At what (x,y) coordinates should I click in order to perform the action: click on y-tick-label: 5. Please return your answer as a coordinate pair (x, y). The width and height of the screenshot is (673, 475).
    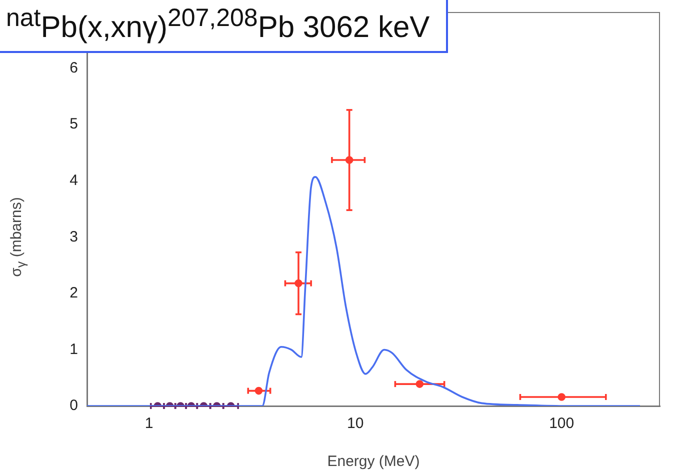
    Looking at the image, I should click on (74, 124).